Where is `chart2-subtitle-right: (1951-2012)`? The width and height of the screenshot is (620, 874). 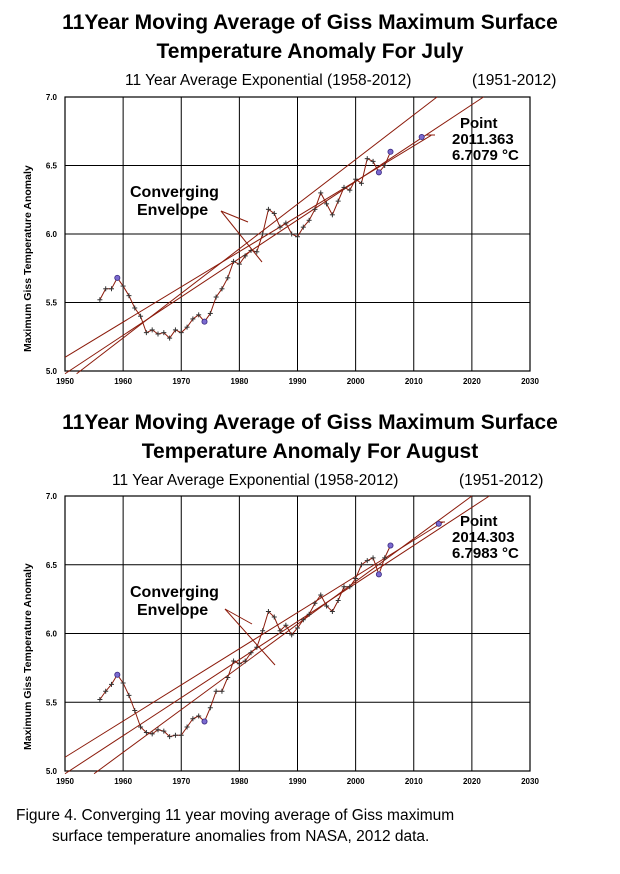
chart2-subtitle-right: (1951-2012) is located at coordinates (501, 480).